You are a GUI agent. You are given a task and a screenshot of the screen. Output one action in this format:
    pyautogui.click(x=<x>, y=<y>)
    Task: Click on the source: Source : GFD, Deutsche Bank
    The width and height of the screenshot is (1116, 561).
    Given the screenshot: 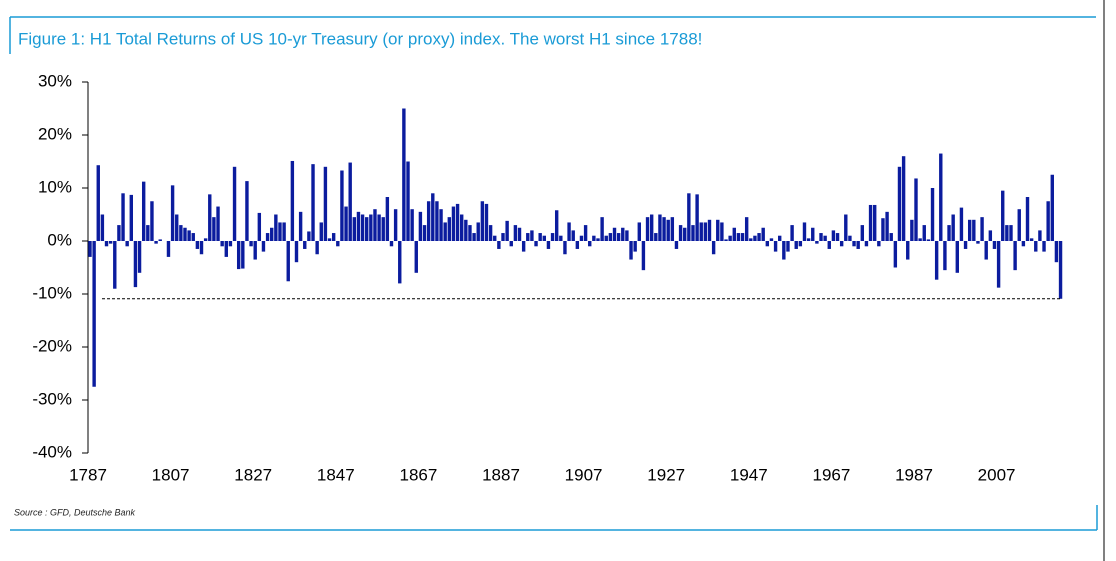 What is the action you would take?
    pyautogui.click(x=75, y=512)
    